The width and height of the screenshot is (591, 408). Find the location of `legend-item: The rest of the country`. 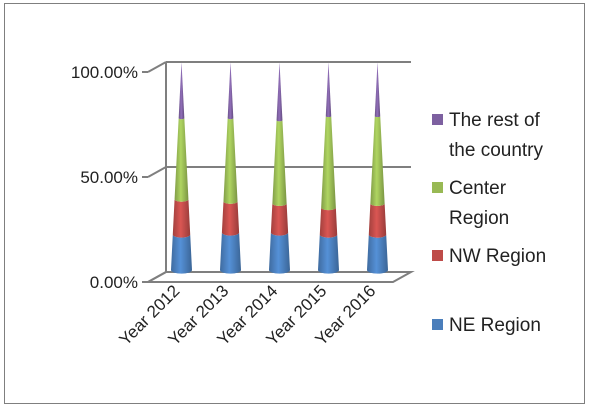

legend-item: The rest of the country is located at coordinates (487, 135).